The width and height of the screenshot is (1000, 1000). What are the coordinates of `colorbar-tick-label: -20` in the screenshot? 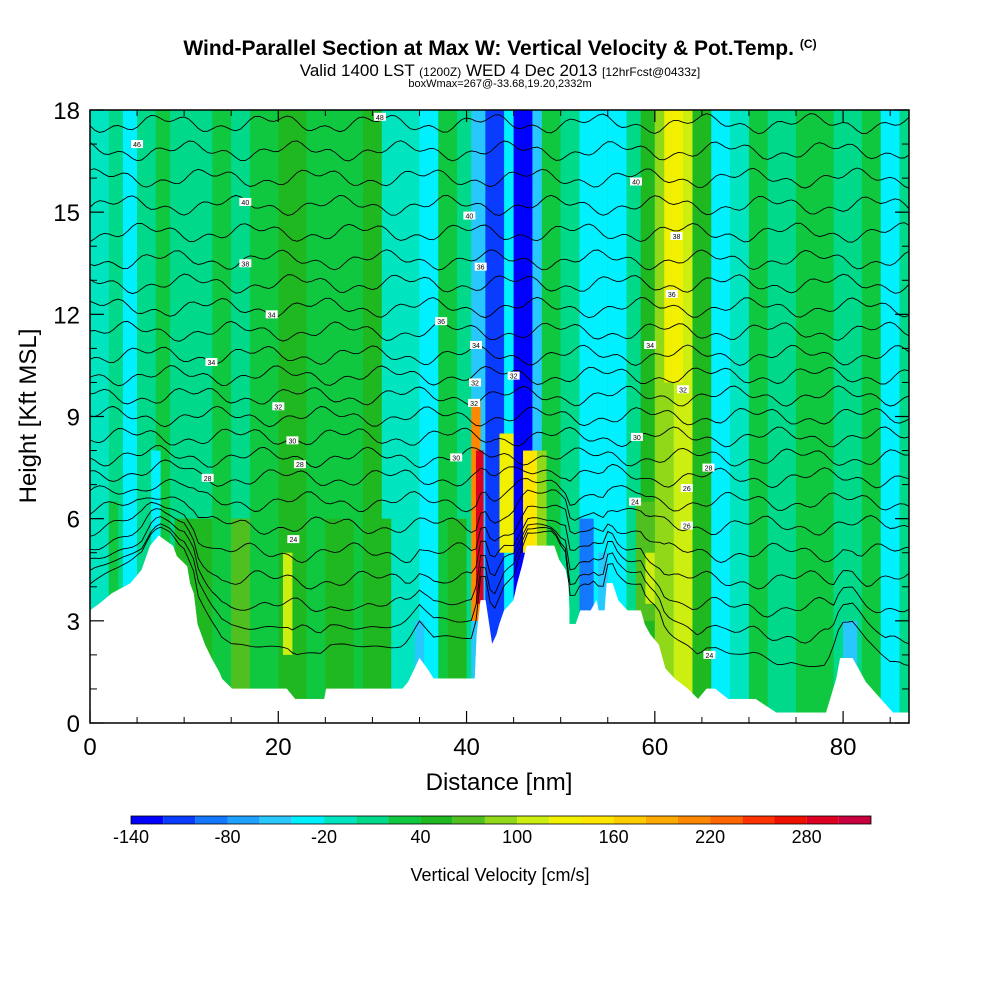 It's located at (324, 837).